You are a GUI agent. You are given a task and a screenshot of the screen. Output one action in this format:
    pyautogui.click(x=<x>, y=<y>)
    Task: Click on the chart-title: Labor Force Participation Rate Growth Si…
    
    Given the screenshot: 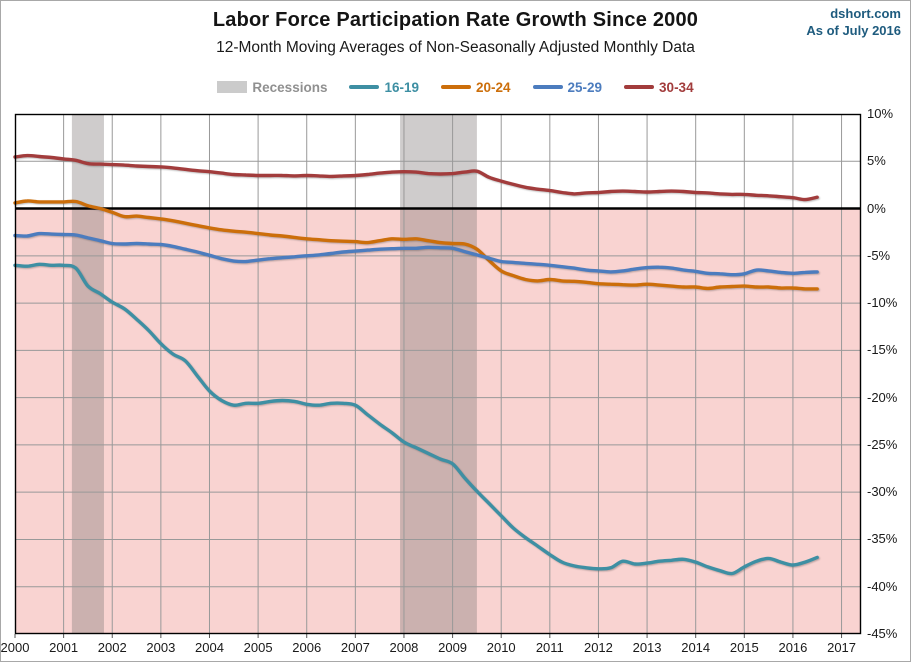 What is the action you would take?
    pyautogui.click(x=455, y=20)
    